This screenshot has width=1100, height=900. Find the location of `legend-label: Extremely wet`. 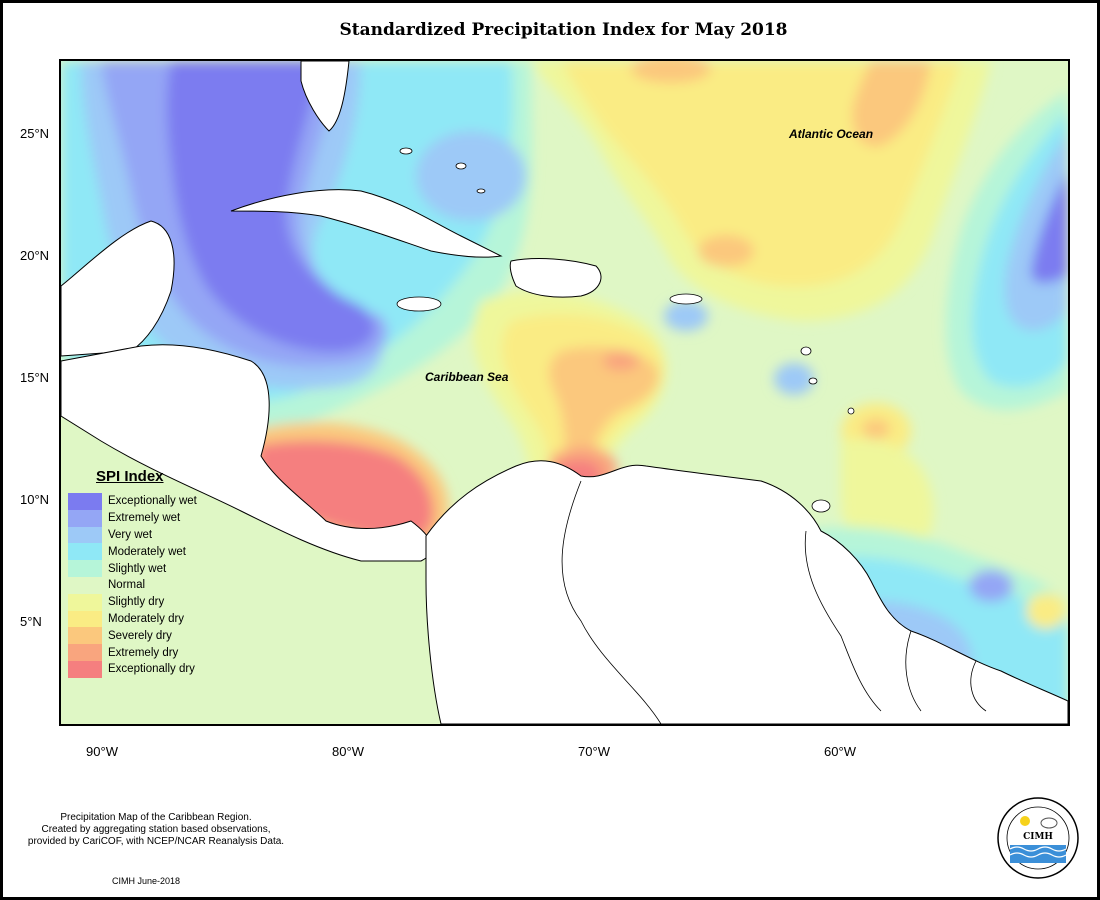

legend-label: Extremely wet is located at coordinates (144, 518).